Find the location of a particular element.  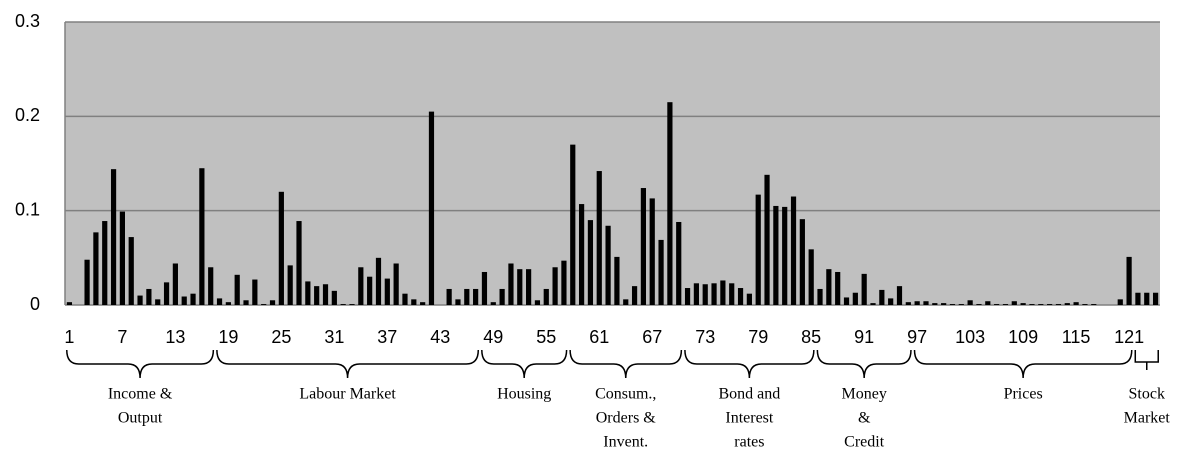

x-tick-label: 91 is located at coordinates (864, 337).